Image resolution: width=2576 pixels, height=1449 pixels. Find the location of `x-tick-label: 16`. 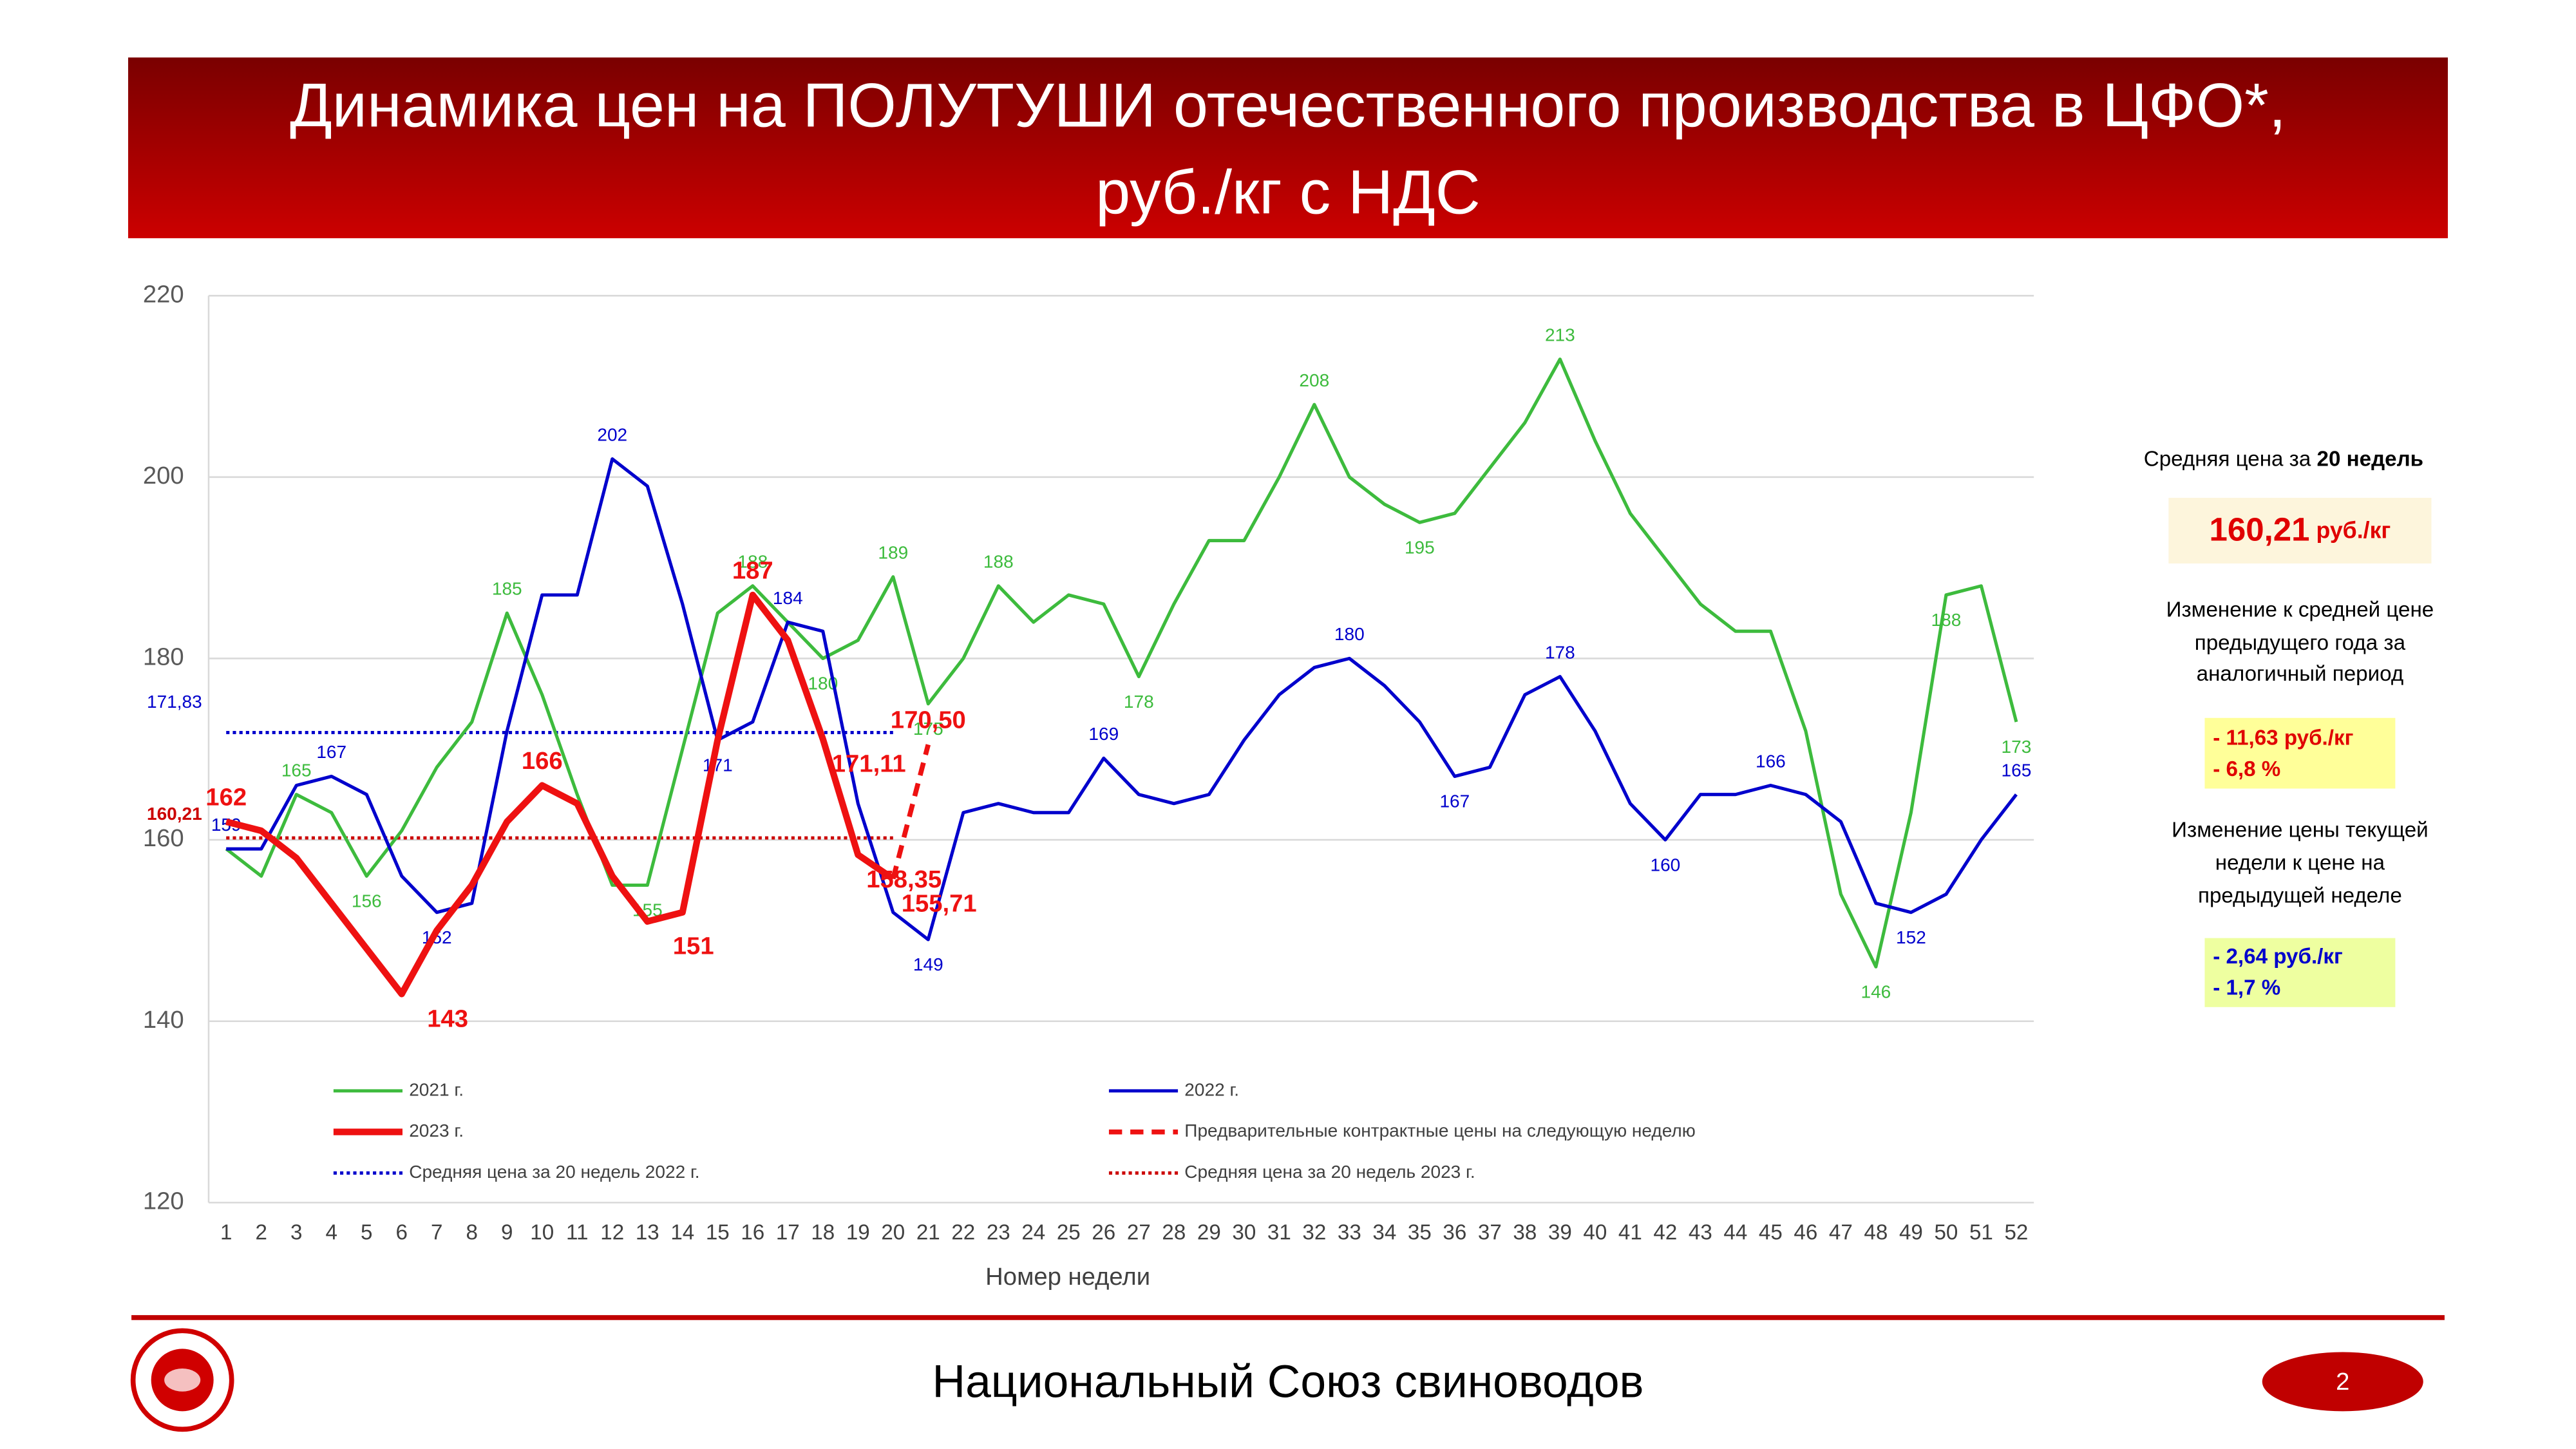

x-tick-label: 16 is located at coordinates (752, 1233).